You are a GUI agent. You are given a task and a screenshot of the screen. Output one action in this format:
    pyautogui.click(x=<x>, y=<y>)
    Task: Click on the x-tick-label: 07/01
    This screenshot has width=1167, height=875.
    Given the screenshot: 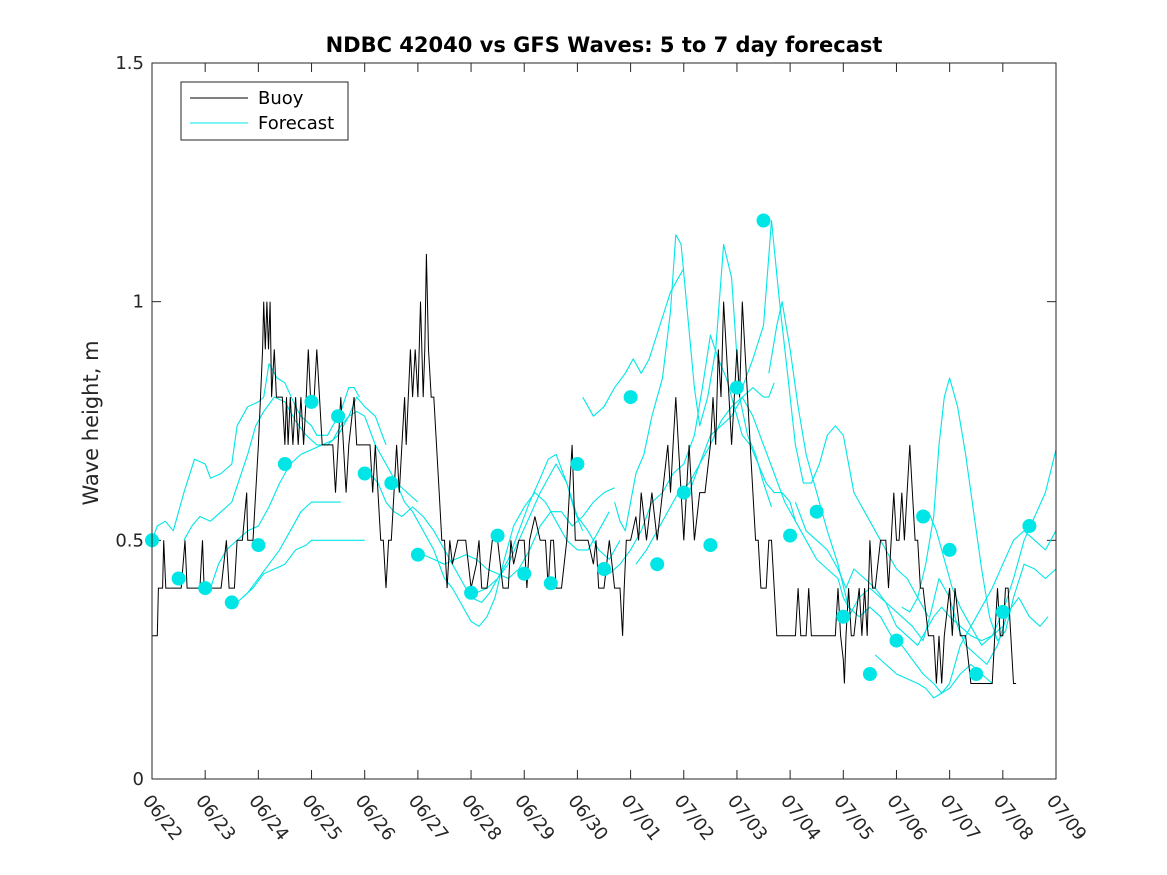 What is the action you would take?
    pyautogui.click(x=641, y=818)
    